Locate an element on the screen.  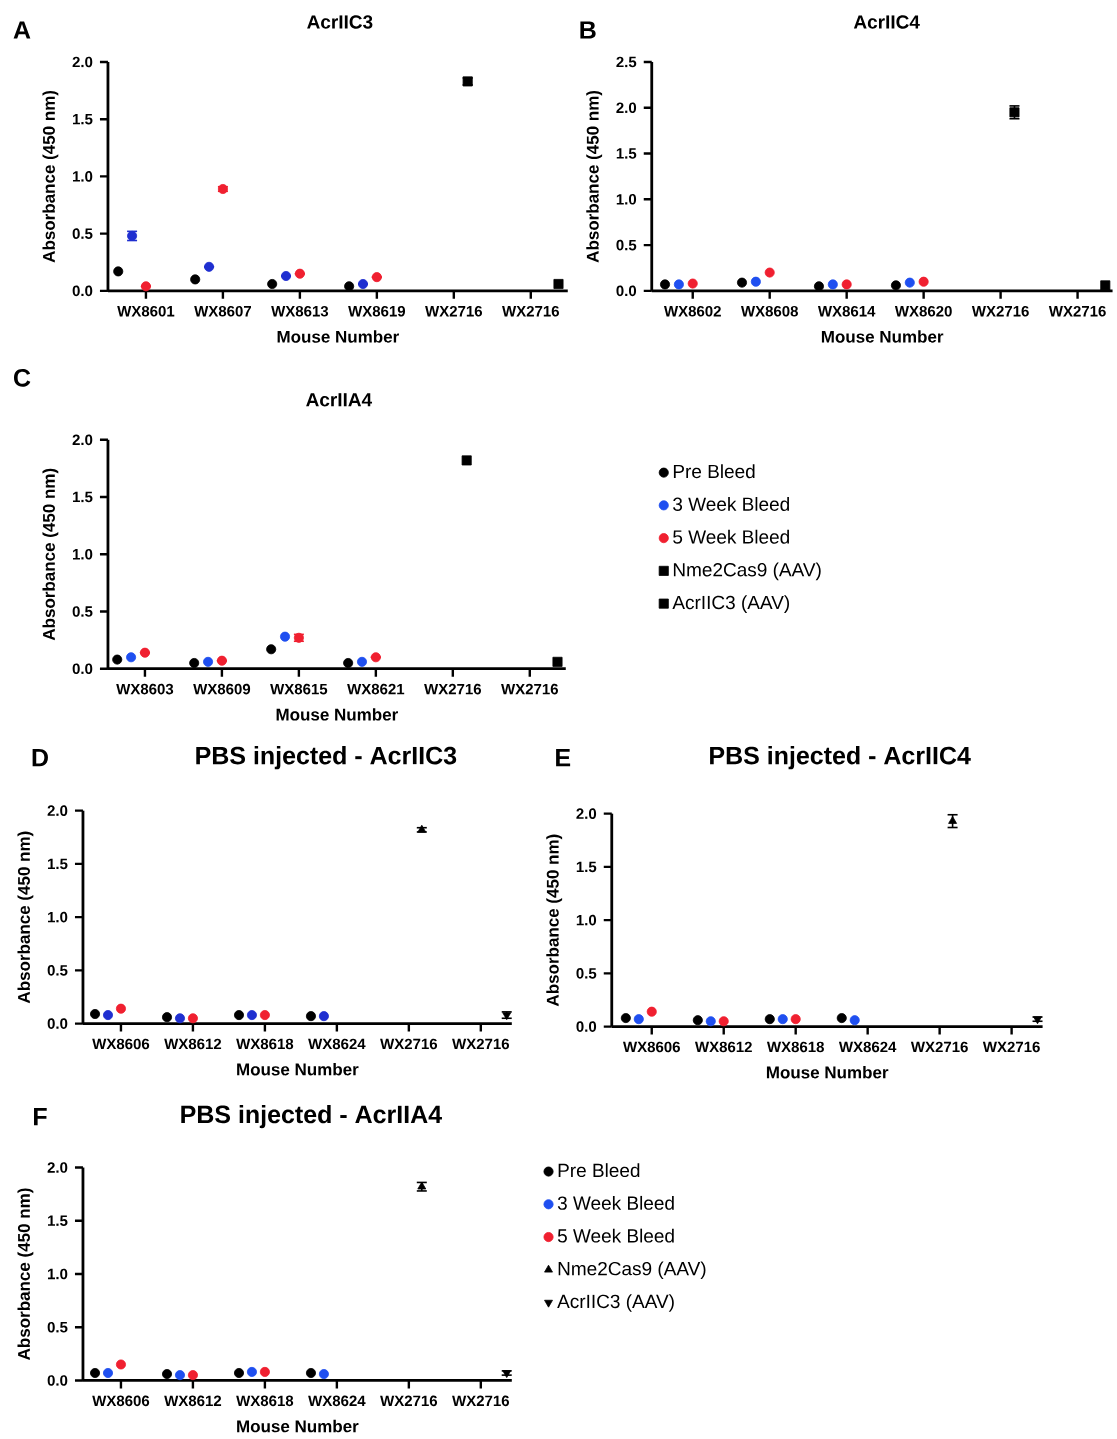
chart-title: AcrIIA4 is located at coordinates (339, 400).